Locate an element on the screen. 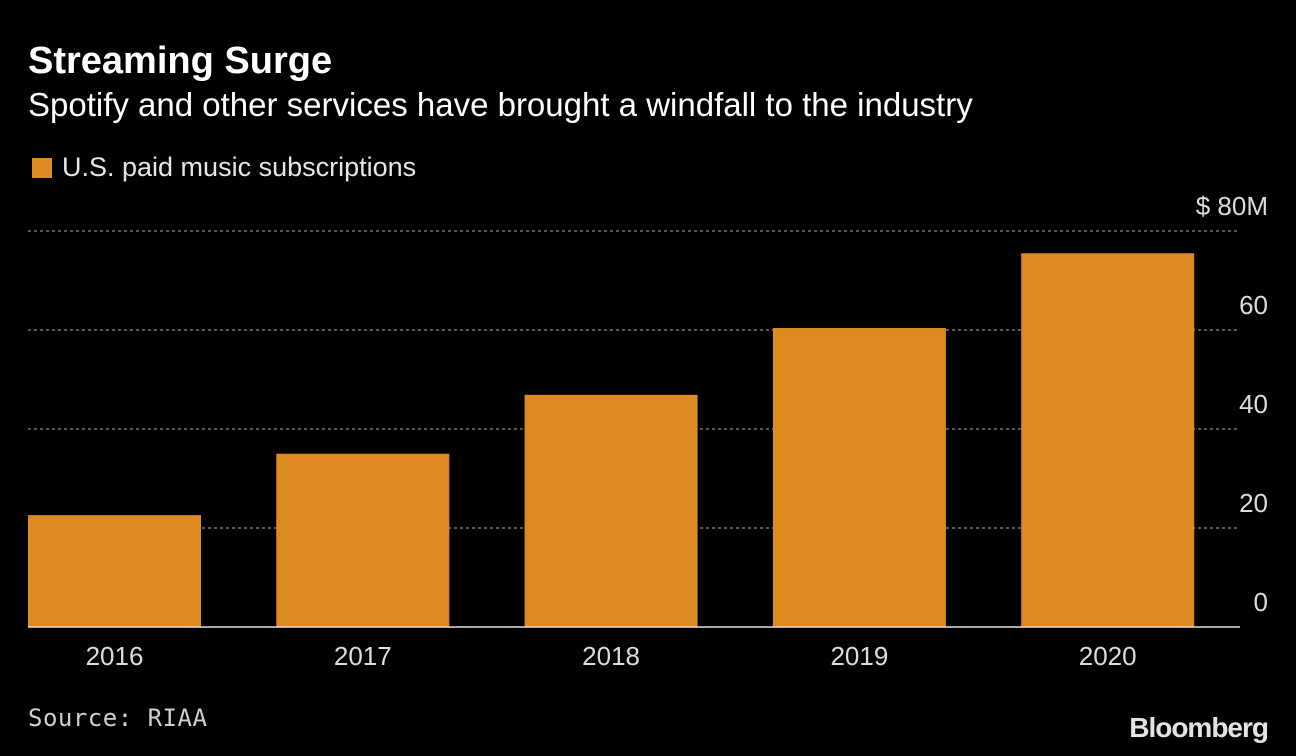 Image resolution: width=1296 pixels, height=756 pixels. y-tick-label: 60 is located at coordinates (1253, 305).